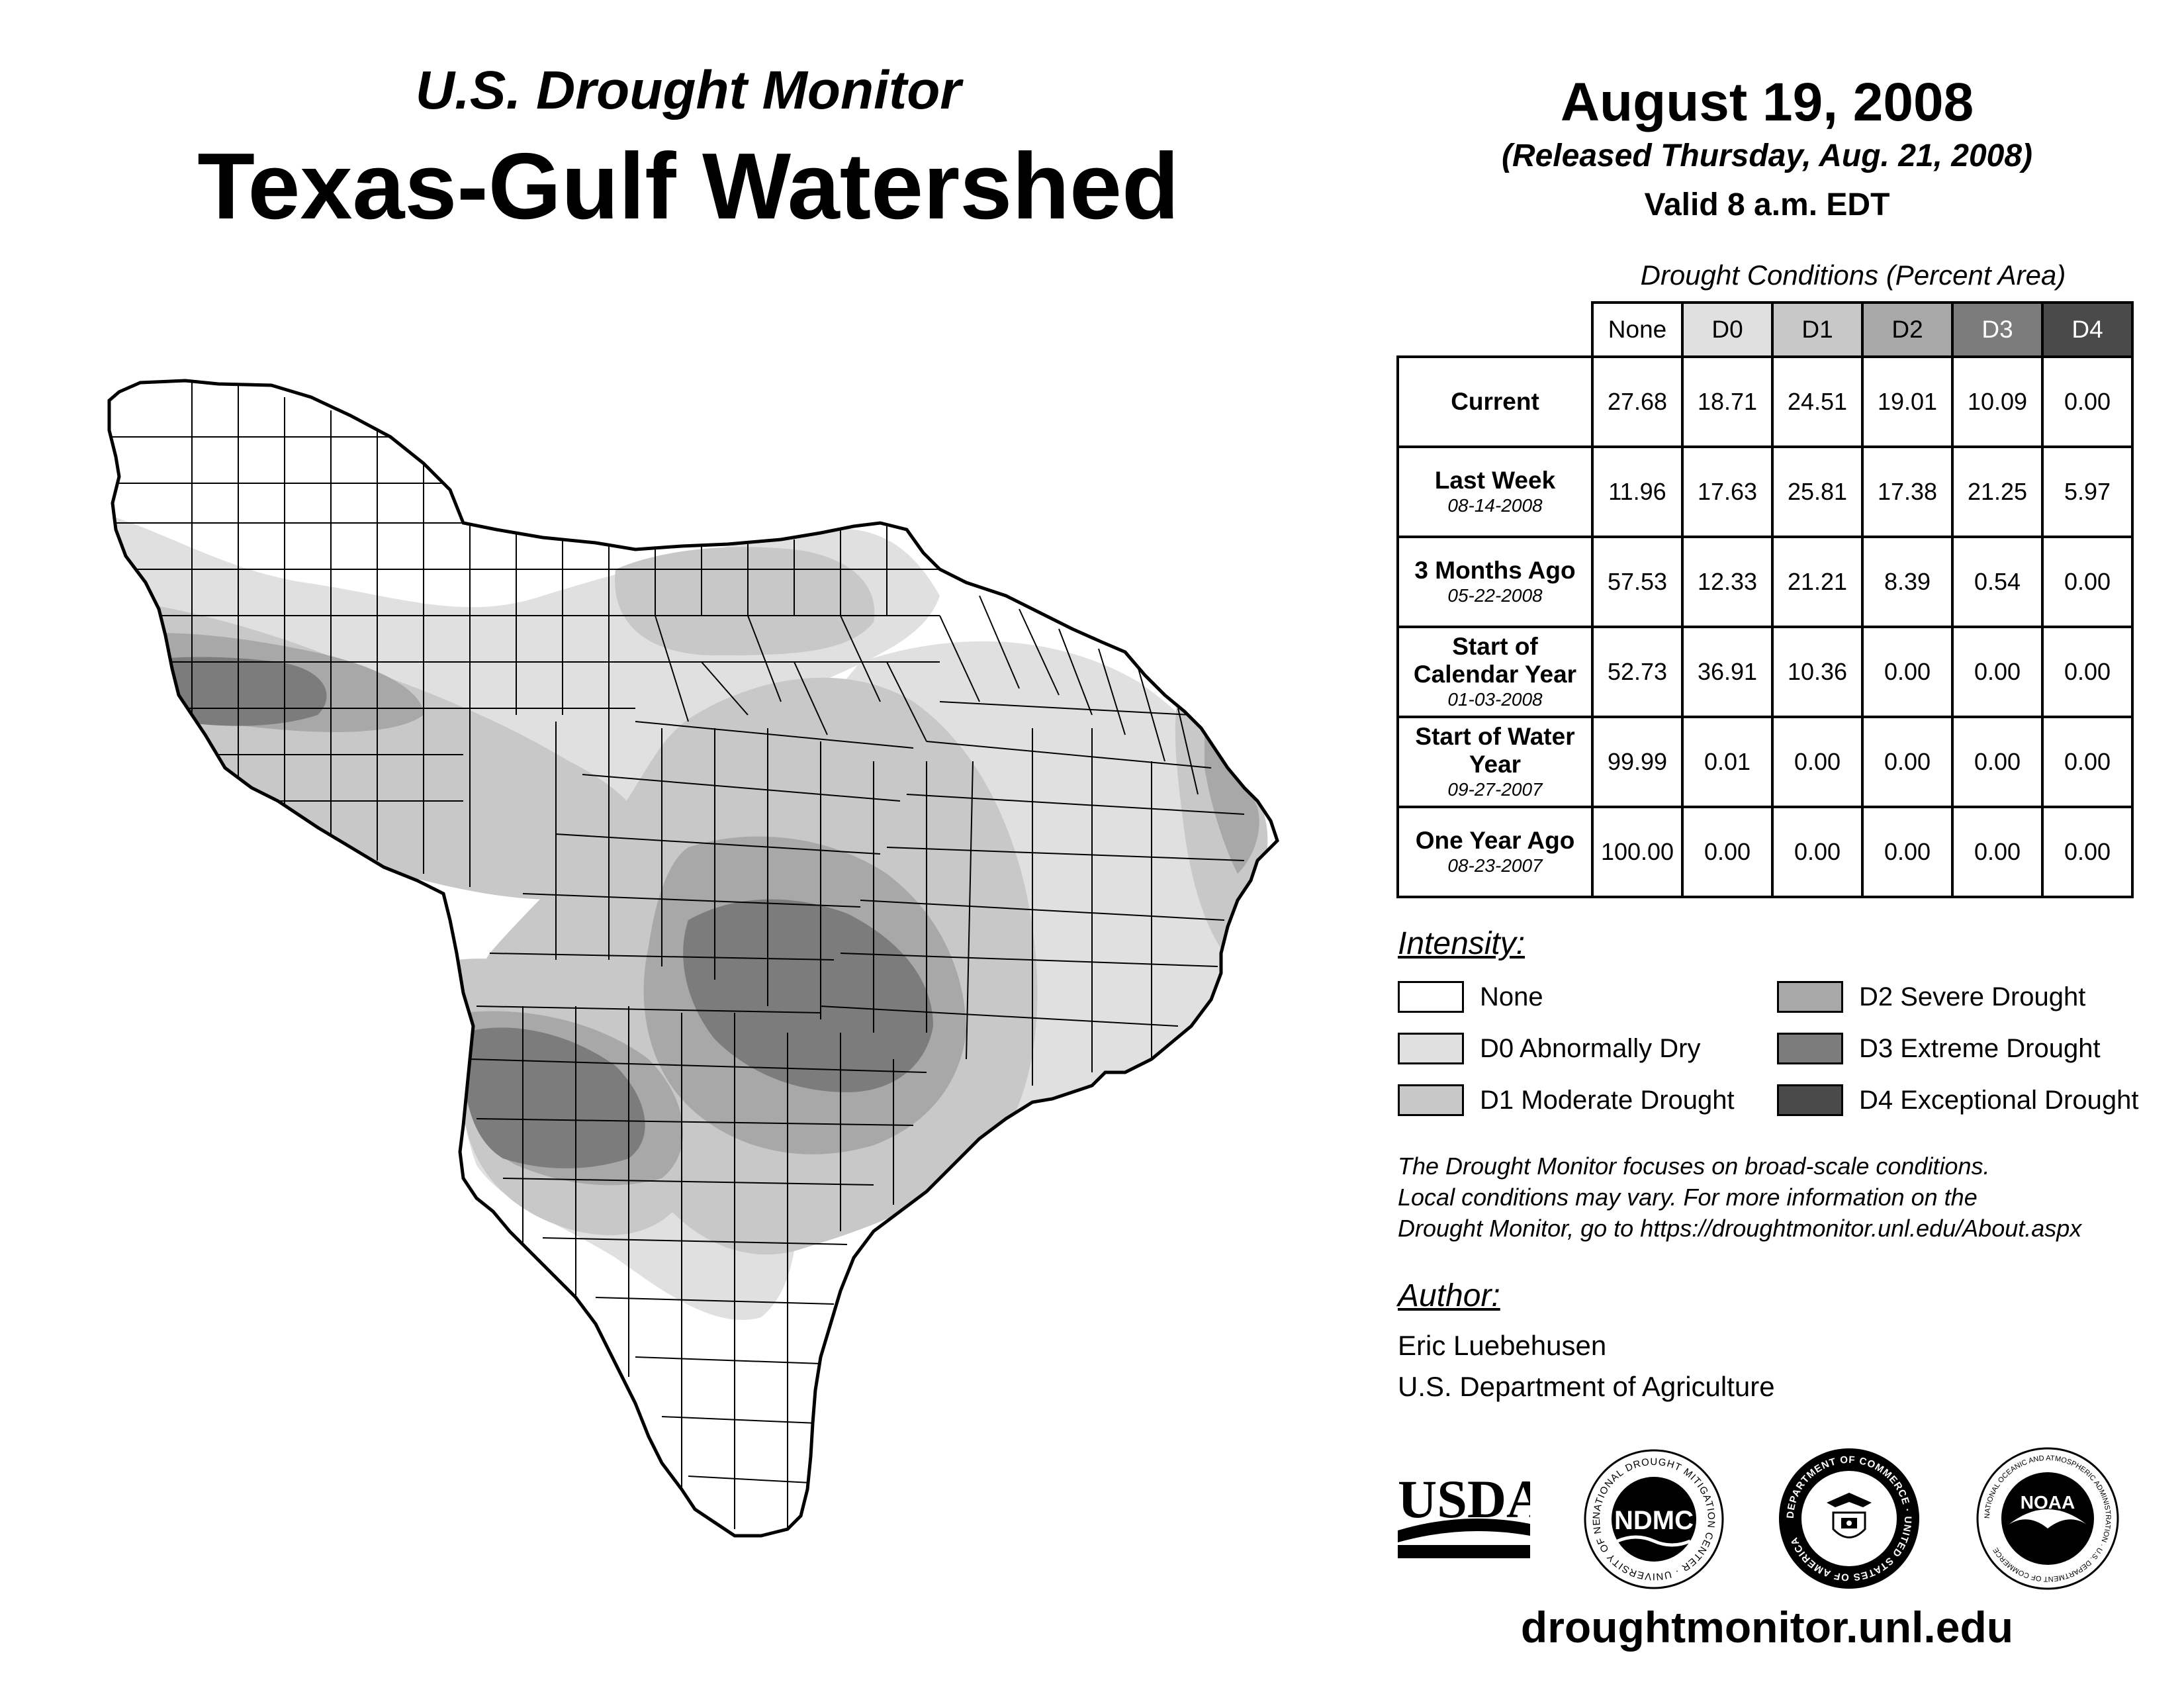 The width and height of the screenshot is (2184, 1688). Describe the element at coordinates (1449, 1295) in the screenshot. I see `author-heading: Author:` at that location.